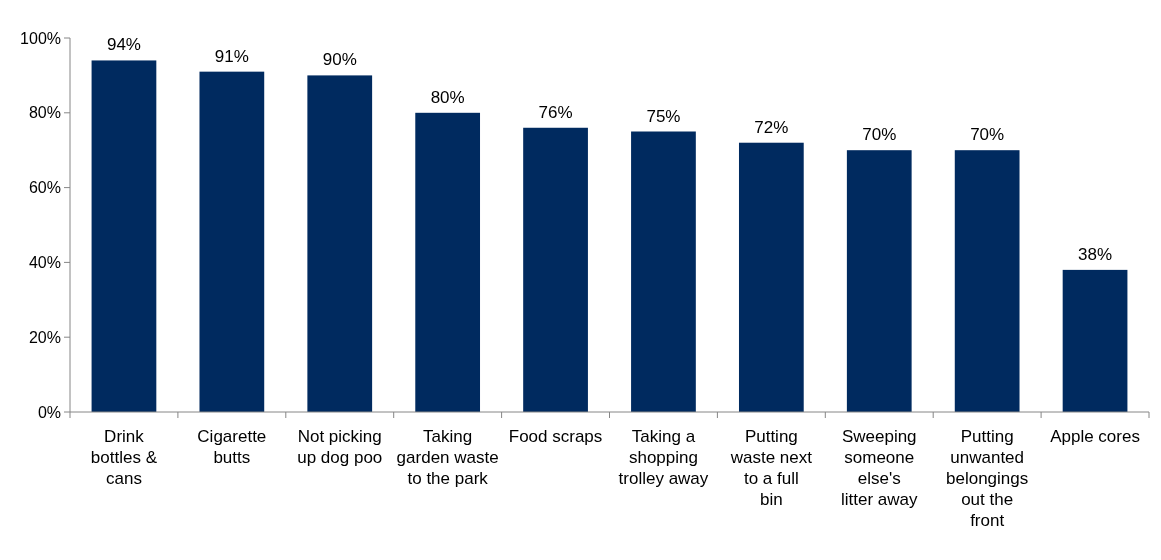  I want to click on data-label: 75%, so click(663, 116).